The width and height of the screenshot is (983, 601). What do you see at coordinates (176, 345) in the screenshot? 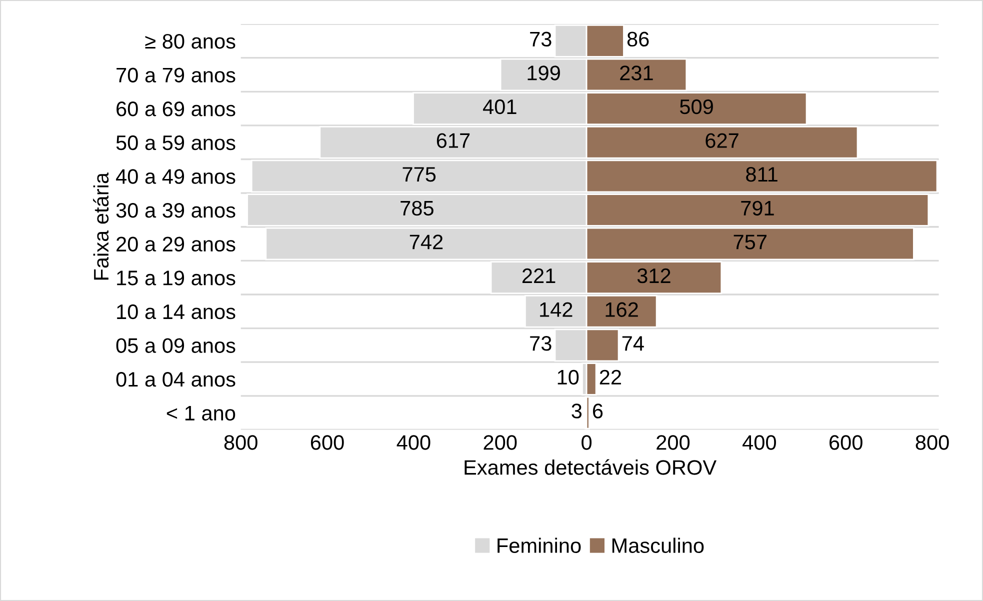
I see `y-tick-label: 05 a 09 anos` at bounding box center [176, 345].